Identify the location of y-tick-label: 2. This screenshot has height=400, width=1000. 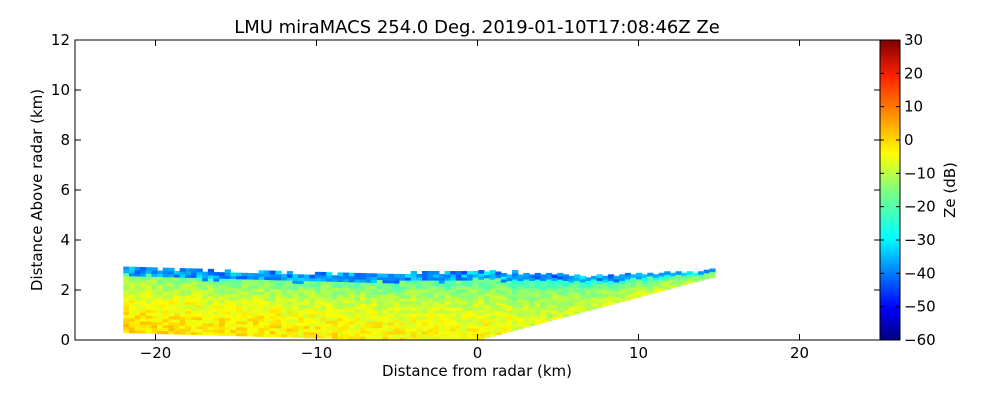
(65, 290).